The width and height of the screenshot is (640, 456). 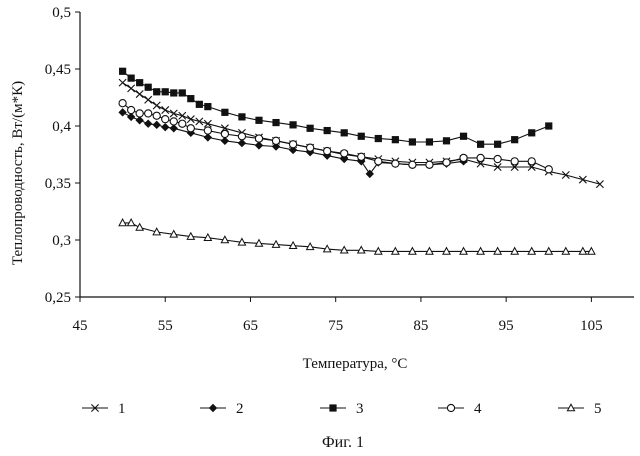 I want to click on x-axis-title: Температура, °С, so click(x=355, y=364).